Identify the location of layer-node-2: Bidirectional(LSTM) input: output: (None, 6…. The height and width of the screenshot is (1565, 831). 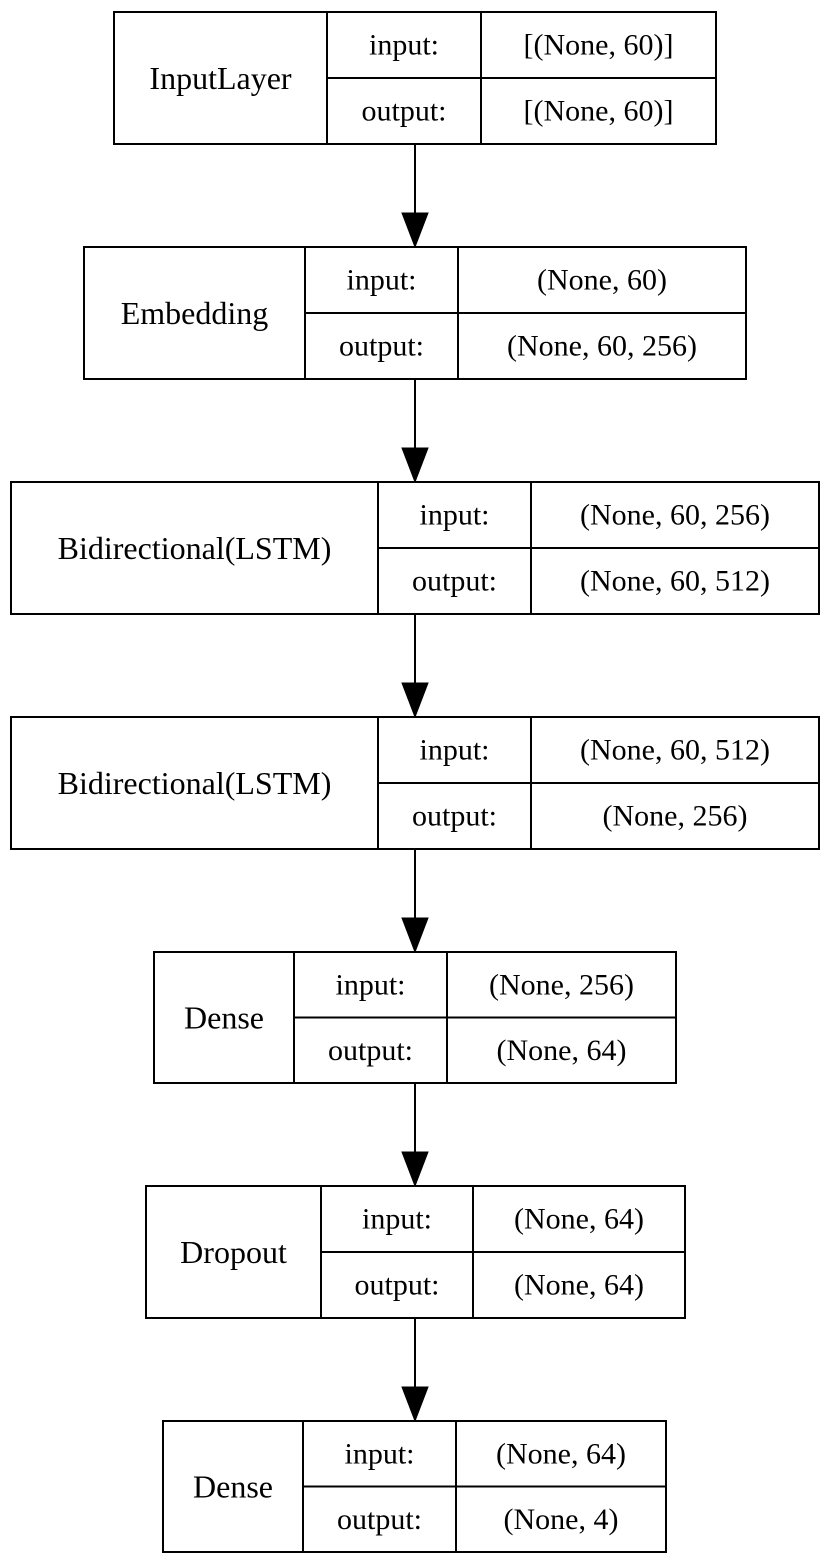
(415, 548).